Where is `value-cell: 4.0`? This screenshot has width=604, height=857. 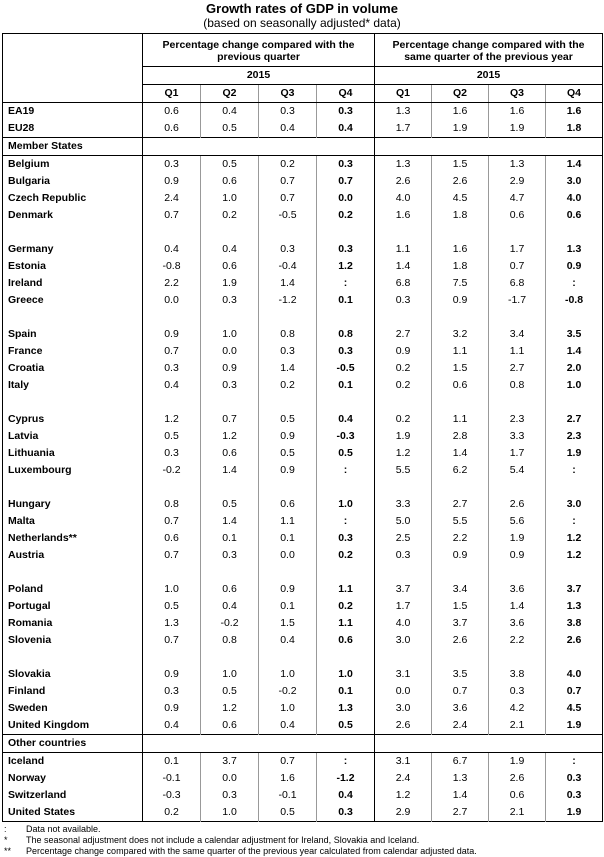
value-cell: 4.0 is located at coordinates (403, 623).